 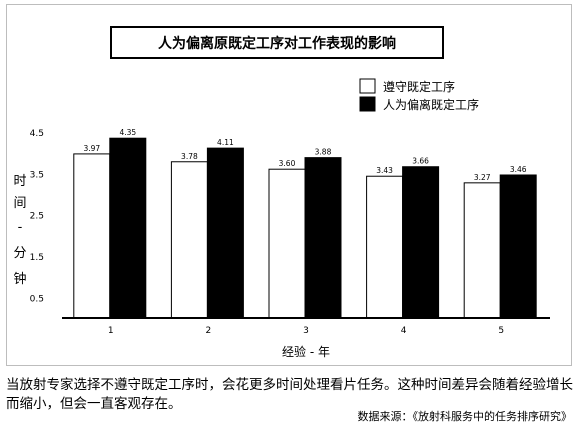 What do you see at coordinates (19, 279) in the screenshot?
I see `y-axis-label-char: 钟` at bounding box center [19, 279].